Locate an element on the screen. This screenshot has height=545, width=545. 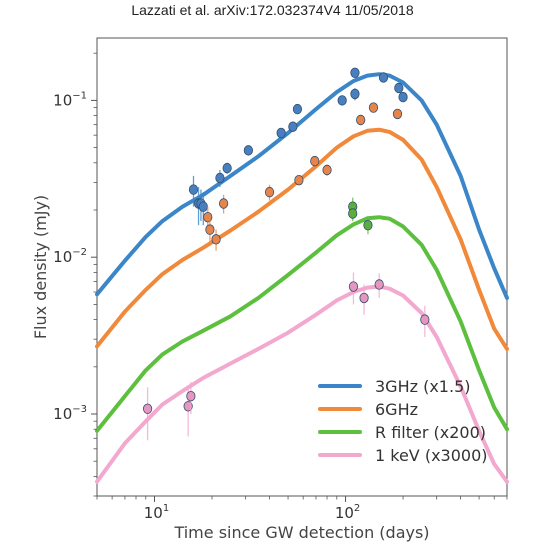
legend-label-2: R filter (x200) is located at coordinates (430, 432).